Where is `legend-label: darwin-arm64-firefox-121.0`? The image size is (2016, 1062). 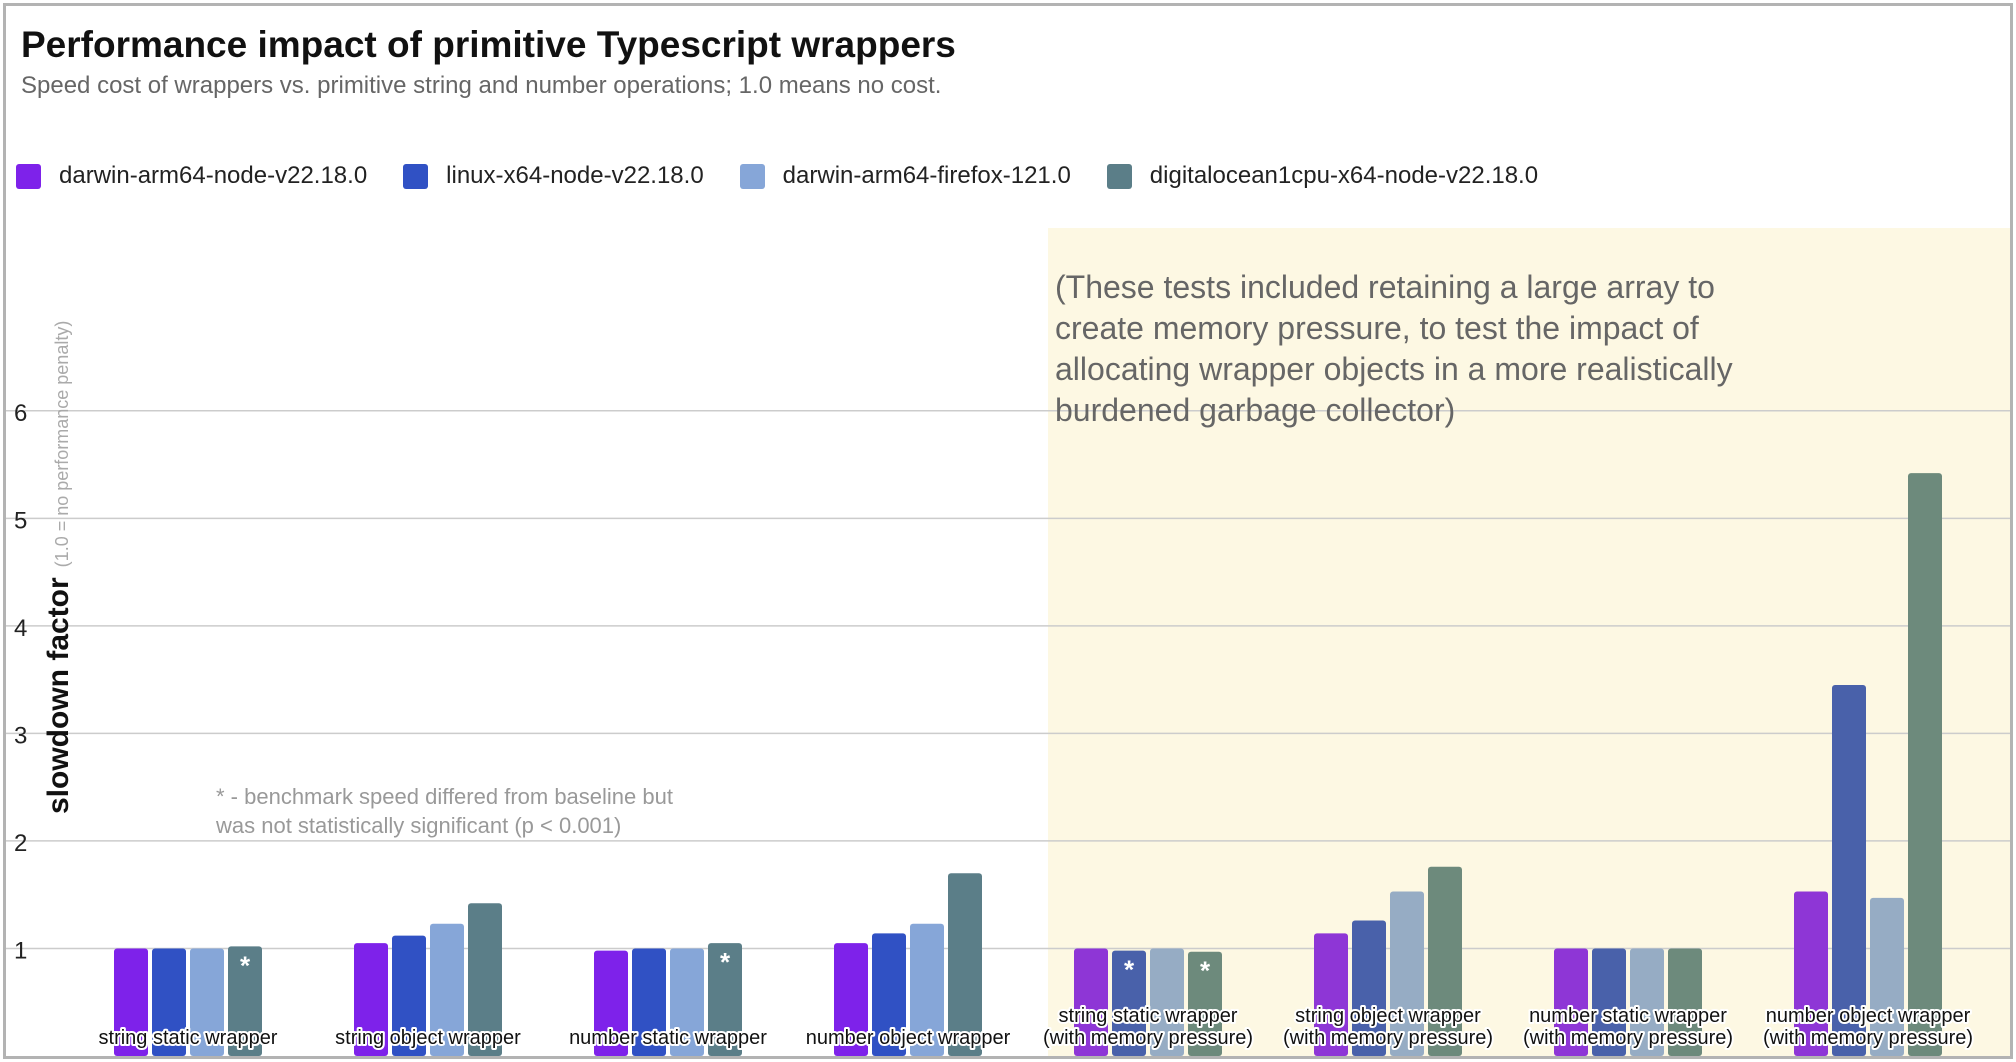 legend-label: darwin-arm64-firefox-121.0 is located at coordinates (926, 175).